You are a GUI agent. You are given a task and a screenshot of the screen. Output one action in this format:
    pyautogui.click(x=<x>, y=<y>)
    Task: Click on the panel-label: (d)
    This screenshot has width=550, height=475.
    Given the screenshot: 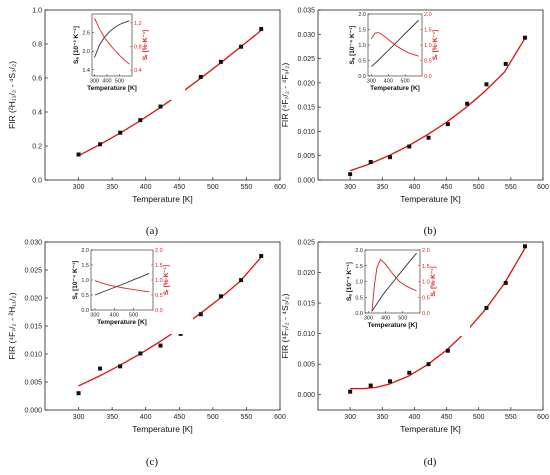 What is the action you would take?
    pyautogui.click(x=430, y=462)
    